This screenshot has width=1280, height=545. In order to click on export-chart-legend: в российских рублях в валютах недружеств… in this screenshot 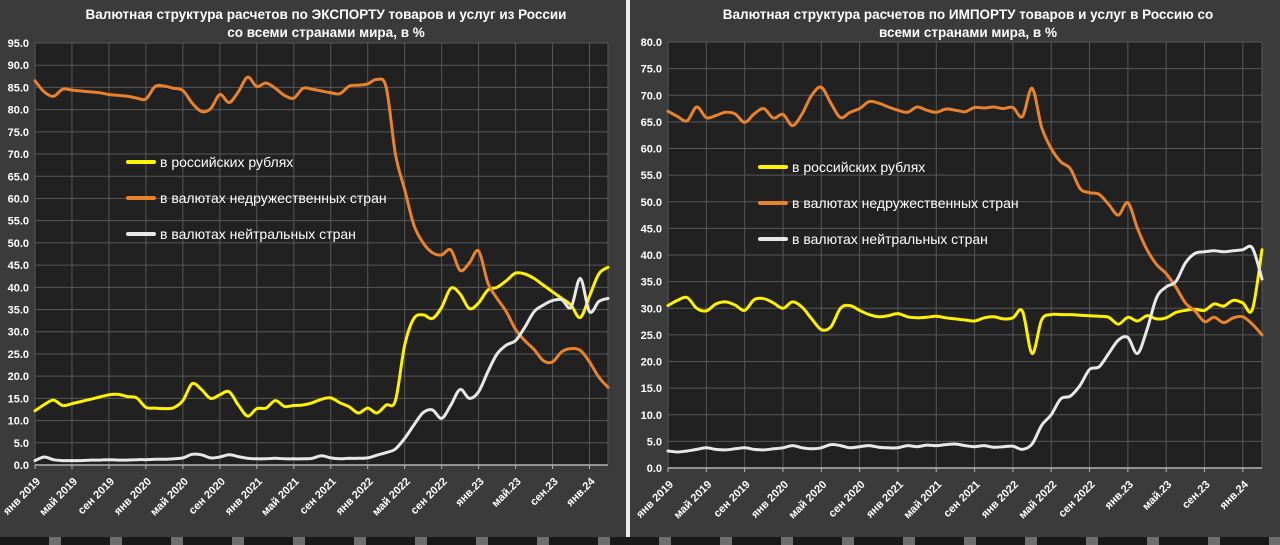, I will do `click(256, 198)`.